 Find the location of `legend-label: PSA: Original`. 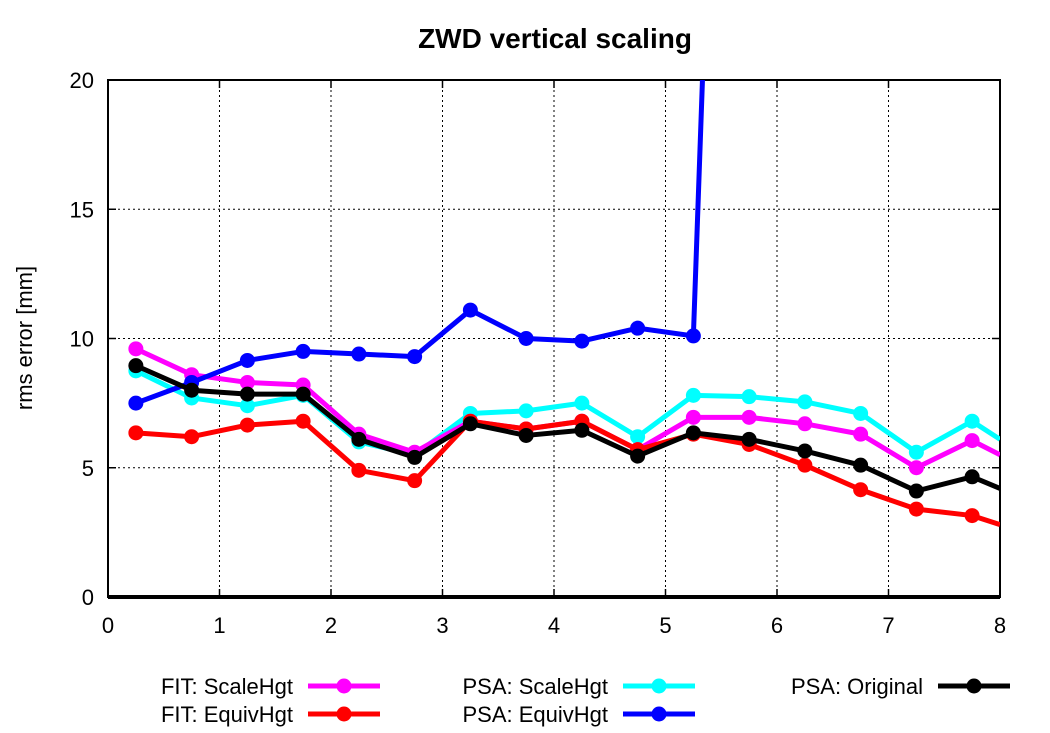

legend-label: PSA: Original is located at coordinates (857, 686).